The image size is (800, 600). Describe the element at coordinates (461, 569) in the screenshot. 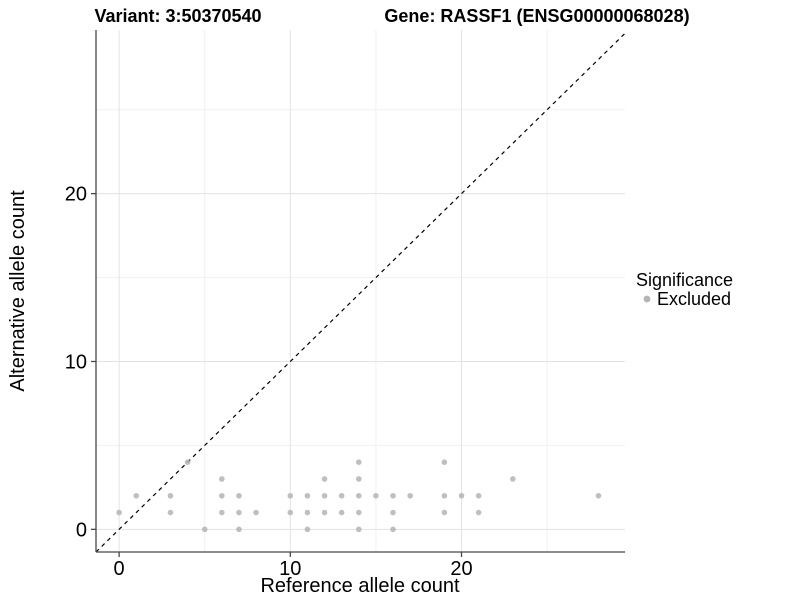

I see `x-tick-label: 20` at that location.